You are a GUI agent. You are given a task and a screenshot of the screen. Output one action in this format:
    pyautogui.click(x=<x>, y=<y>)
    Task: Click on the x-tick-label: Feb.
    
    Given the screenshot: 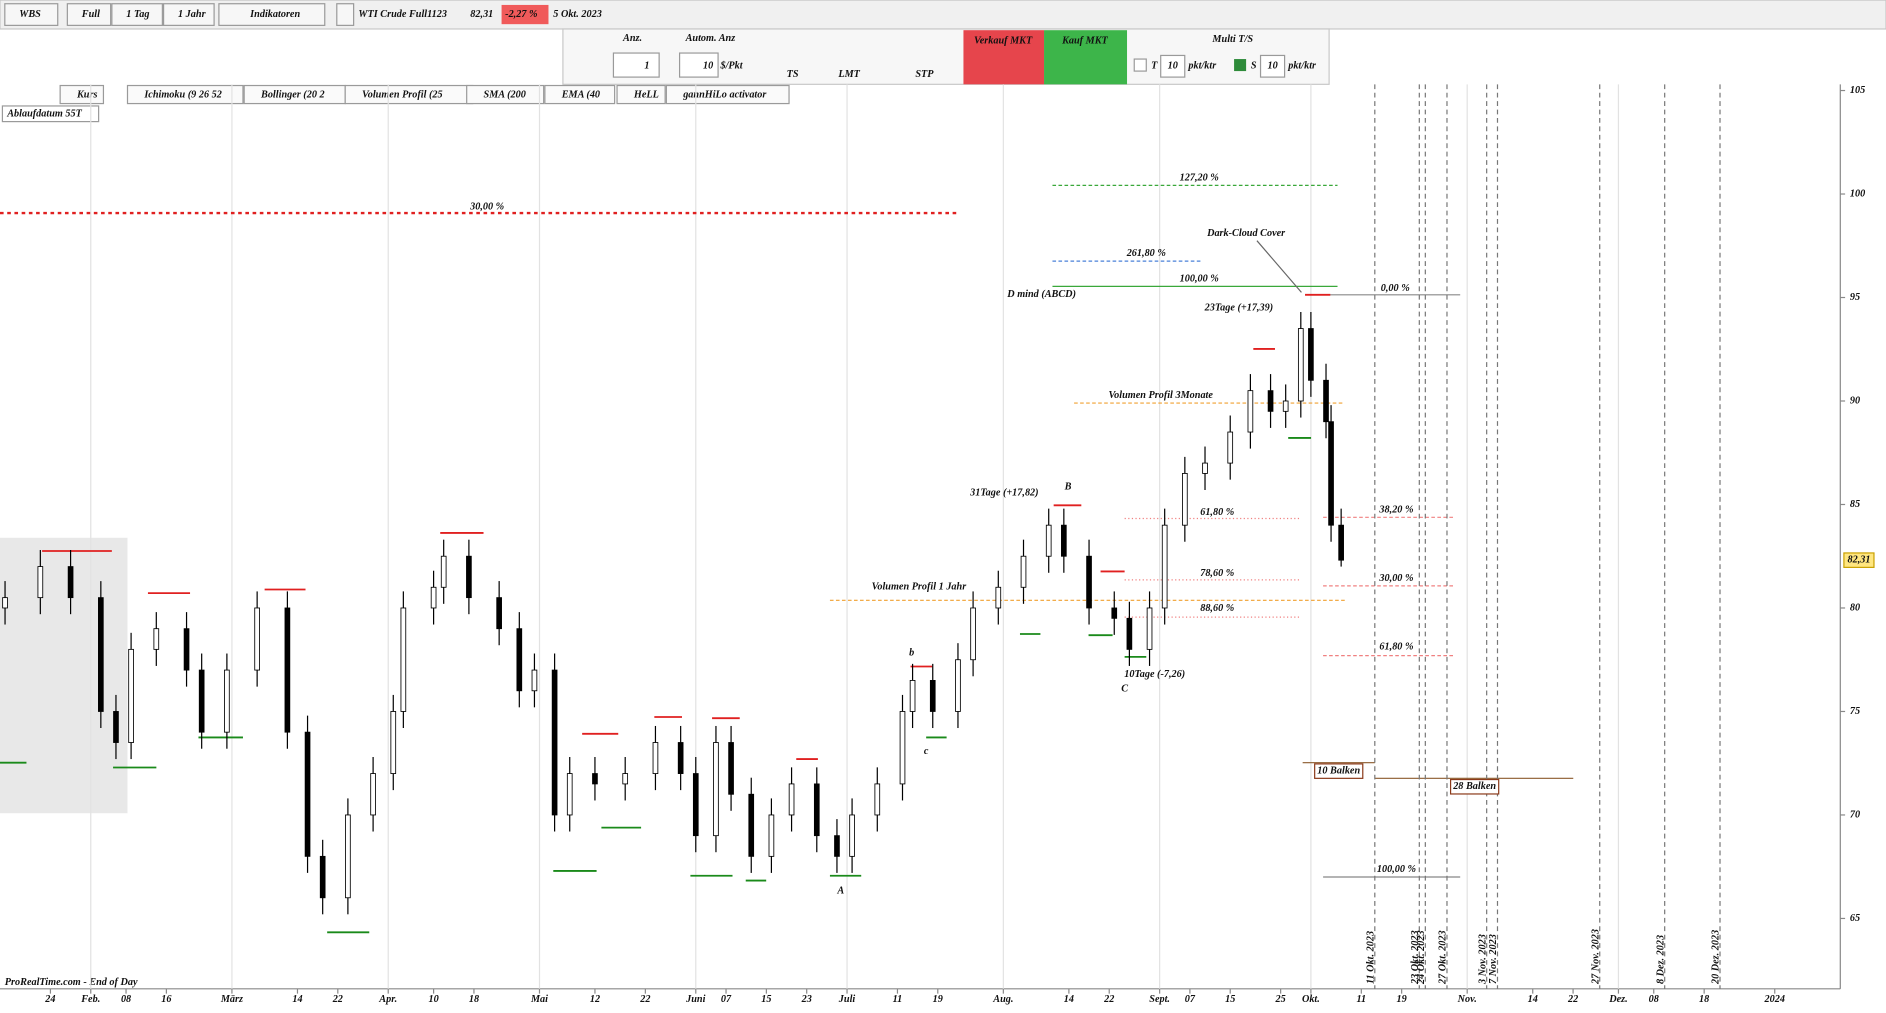 What is the action you would take?
    pyautogui.click(x=90, y=999)
    